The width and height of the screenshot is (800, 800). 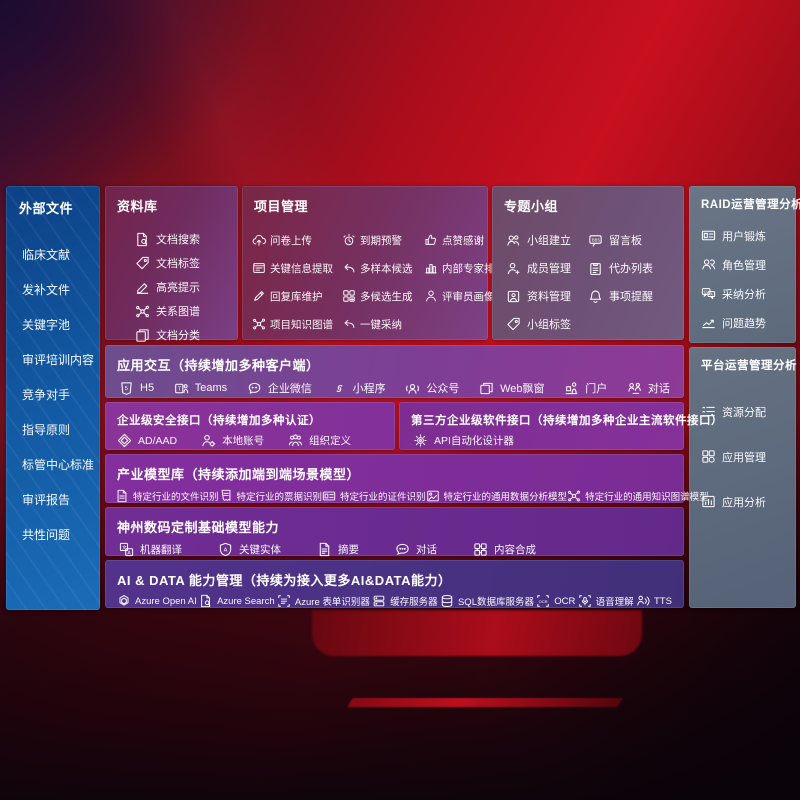 I want to click on feature-item: API自动化设计器, so click(x=463, y=440).